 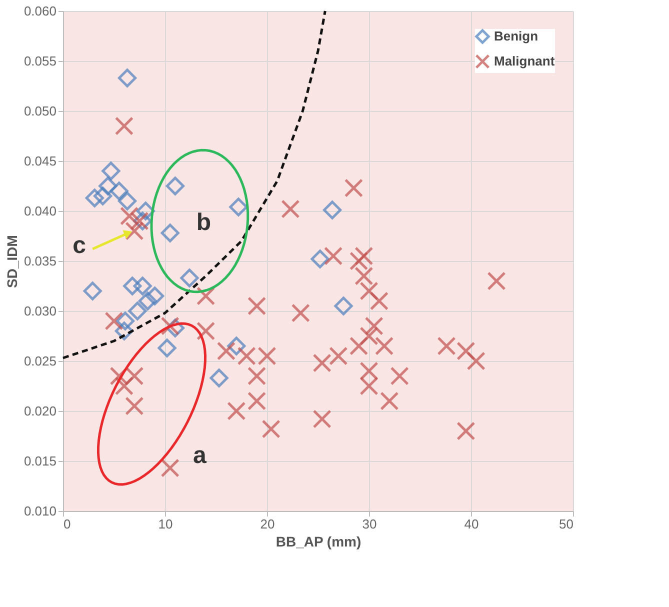 I want to click on annotation: a, so click(x=200, y=455).